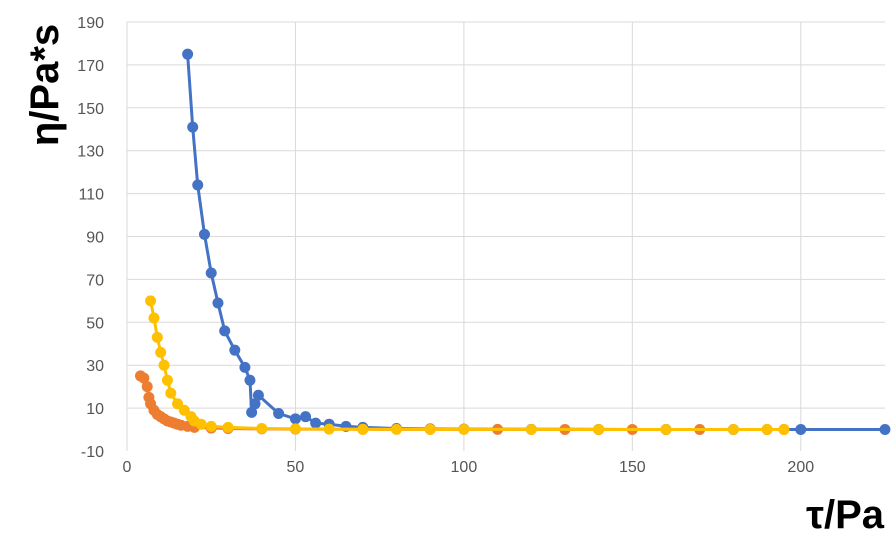 This screenshot has height=535, width=892. Describe the element at coordinates (127, 467) in the screenshot. I see `x-tick-label: 0` at that location.